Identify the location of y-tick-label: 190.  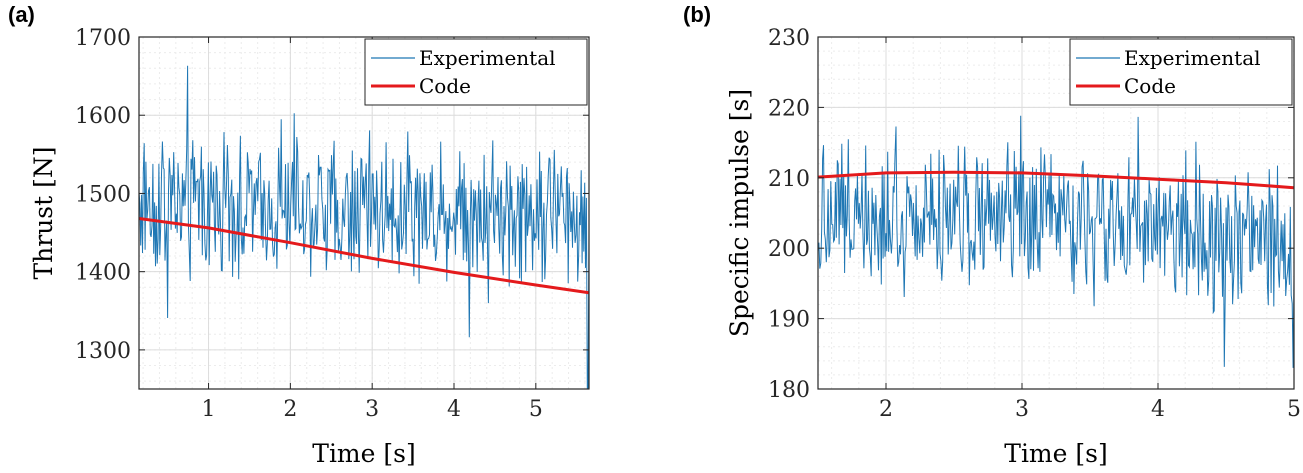
(789, 320).